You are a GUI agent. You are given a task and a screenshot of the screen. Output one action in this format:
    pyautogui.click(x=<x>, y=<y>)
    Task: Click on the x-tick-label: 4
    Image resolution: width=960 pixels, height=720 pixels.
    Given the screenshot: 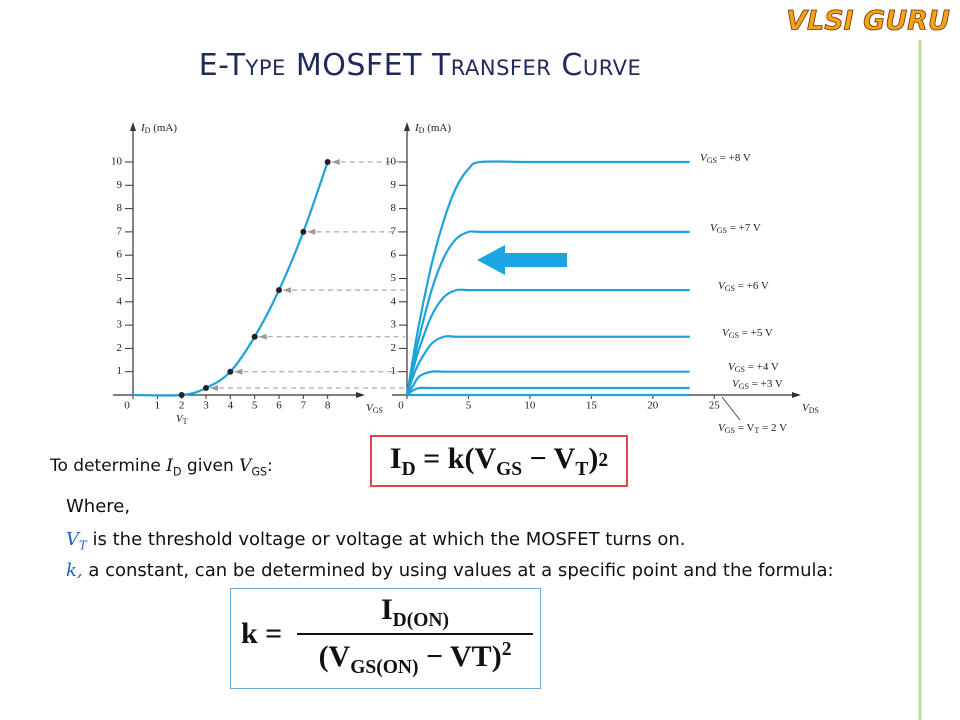 What is the action you would take?
    pyautogui.click(x=231, y=406)
    